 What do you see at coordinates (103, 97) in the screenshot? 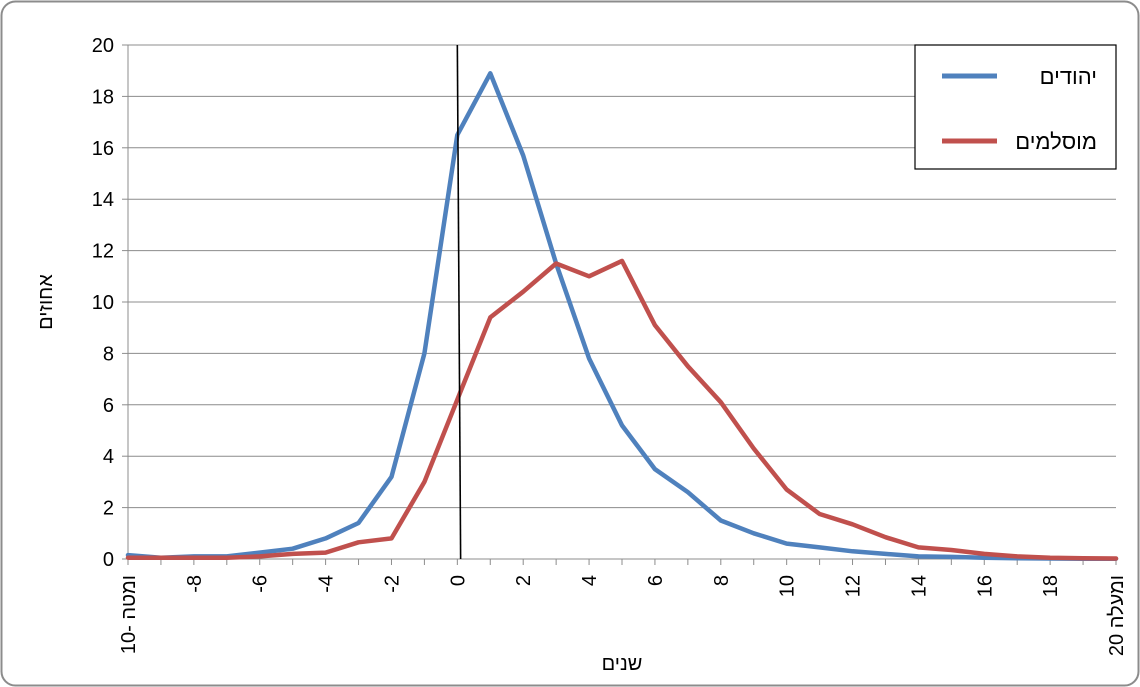
I see `y-tick-label: 18` at bounding box center [103, 97].